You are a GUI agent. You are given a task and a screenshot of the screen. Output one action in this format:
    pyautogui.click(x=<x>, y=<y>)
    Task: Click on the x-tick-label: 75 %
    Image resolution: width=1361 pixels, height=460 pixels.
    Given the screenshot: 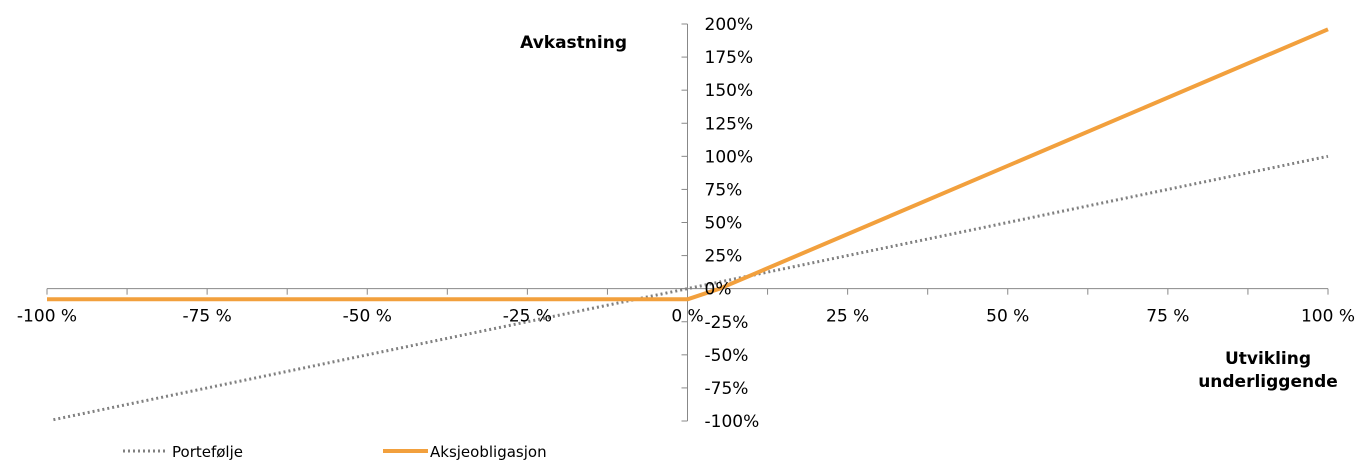 What is the action you would take?
    pyautogui.click(x=1167, y=317)
    